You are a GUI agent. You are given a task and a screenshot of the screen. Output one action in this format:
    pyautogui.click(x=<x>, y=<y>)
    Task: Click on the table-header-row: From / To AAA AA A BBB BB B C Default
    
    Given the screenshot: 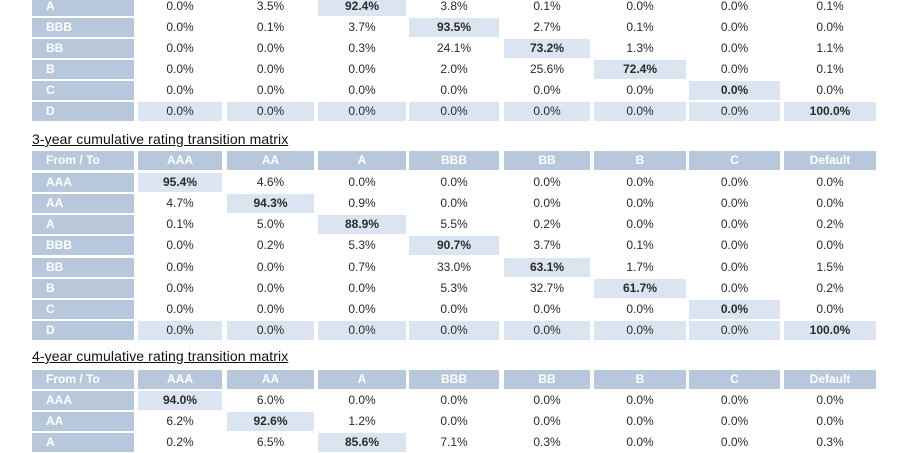 What is the action you would take?
    pyautogui.click(x=450, y=379)
    